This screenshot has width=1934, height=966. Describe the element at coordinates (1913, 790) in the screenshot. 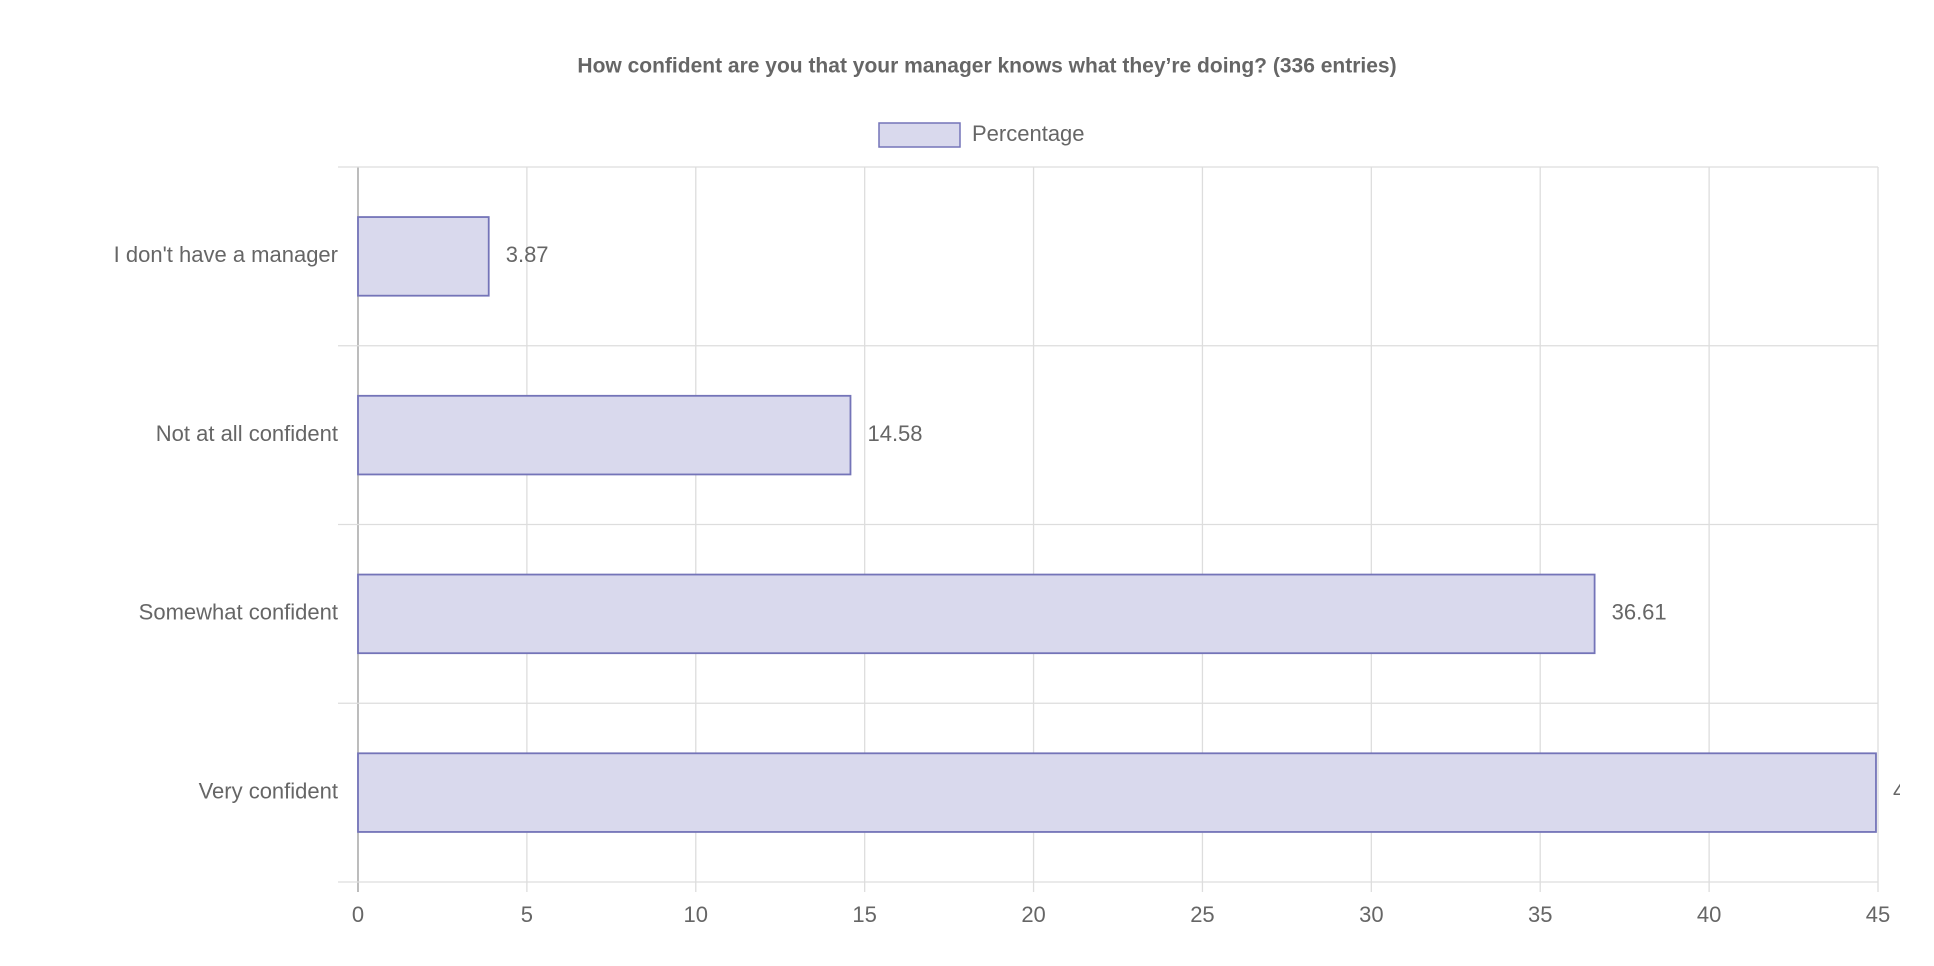

I see `data-label: 44.94` at that location.